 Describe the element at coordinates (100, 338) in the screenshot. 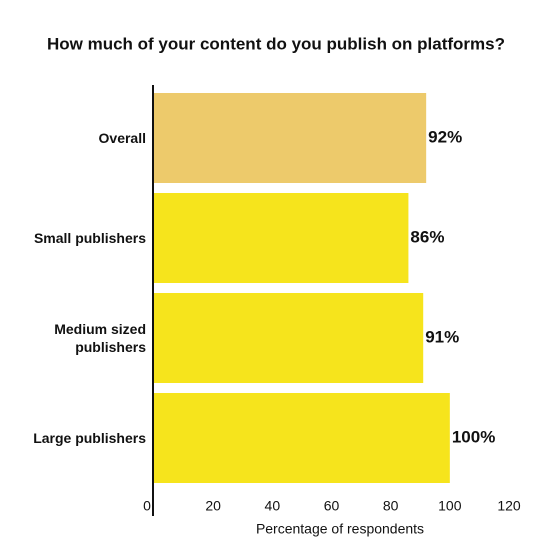

I see `y-tick-label: Medium sized publishers` at that location.